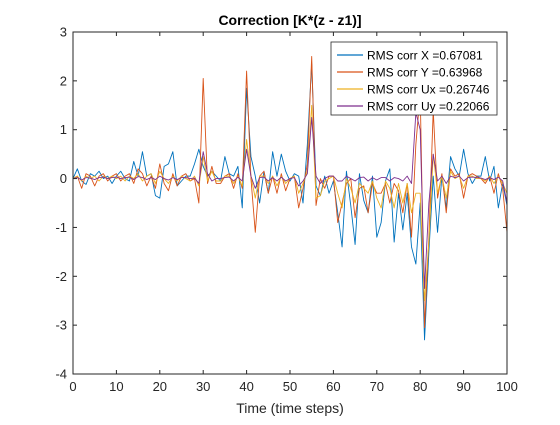 This screenshot has width=560, height=425. I want to click on x-tick-label: 50, so click(290, 386).